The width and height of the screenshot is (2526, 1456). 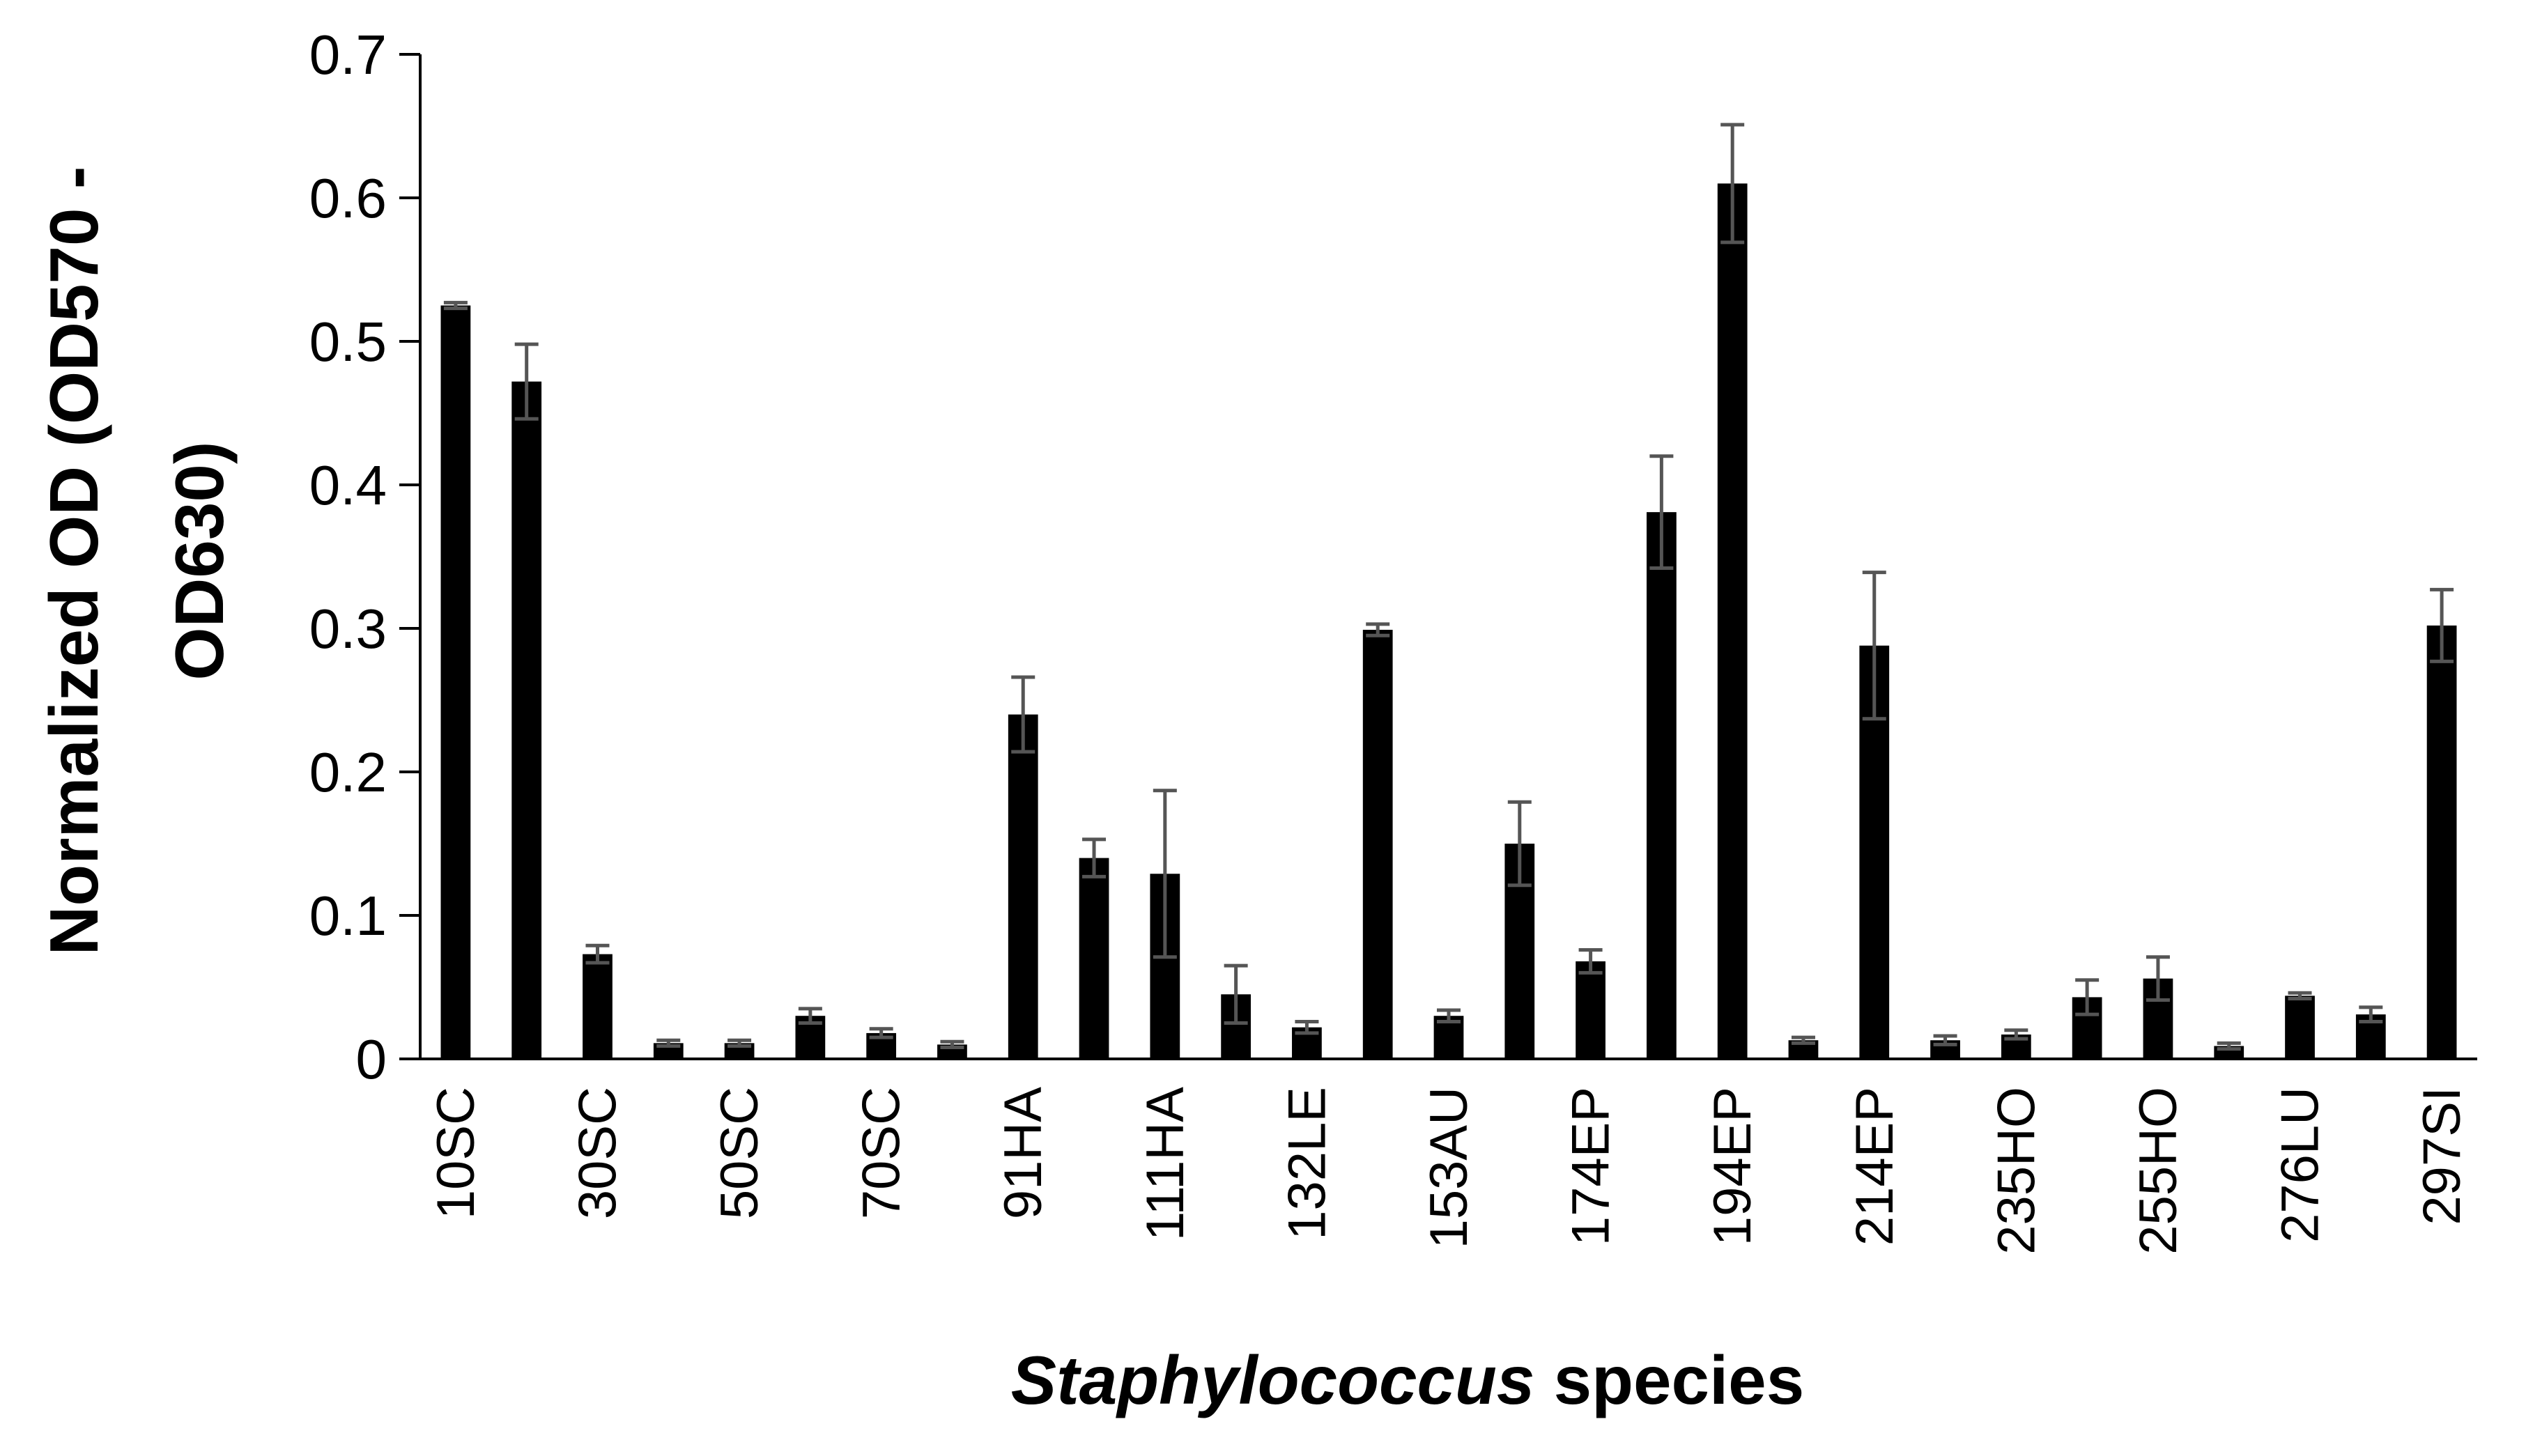 What do you see at coordinates (199, 560) in the screenshot?
I see `y-axis-label-line-2: OD630)` at bounding box center [199, 560].